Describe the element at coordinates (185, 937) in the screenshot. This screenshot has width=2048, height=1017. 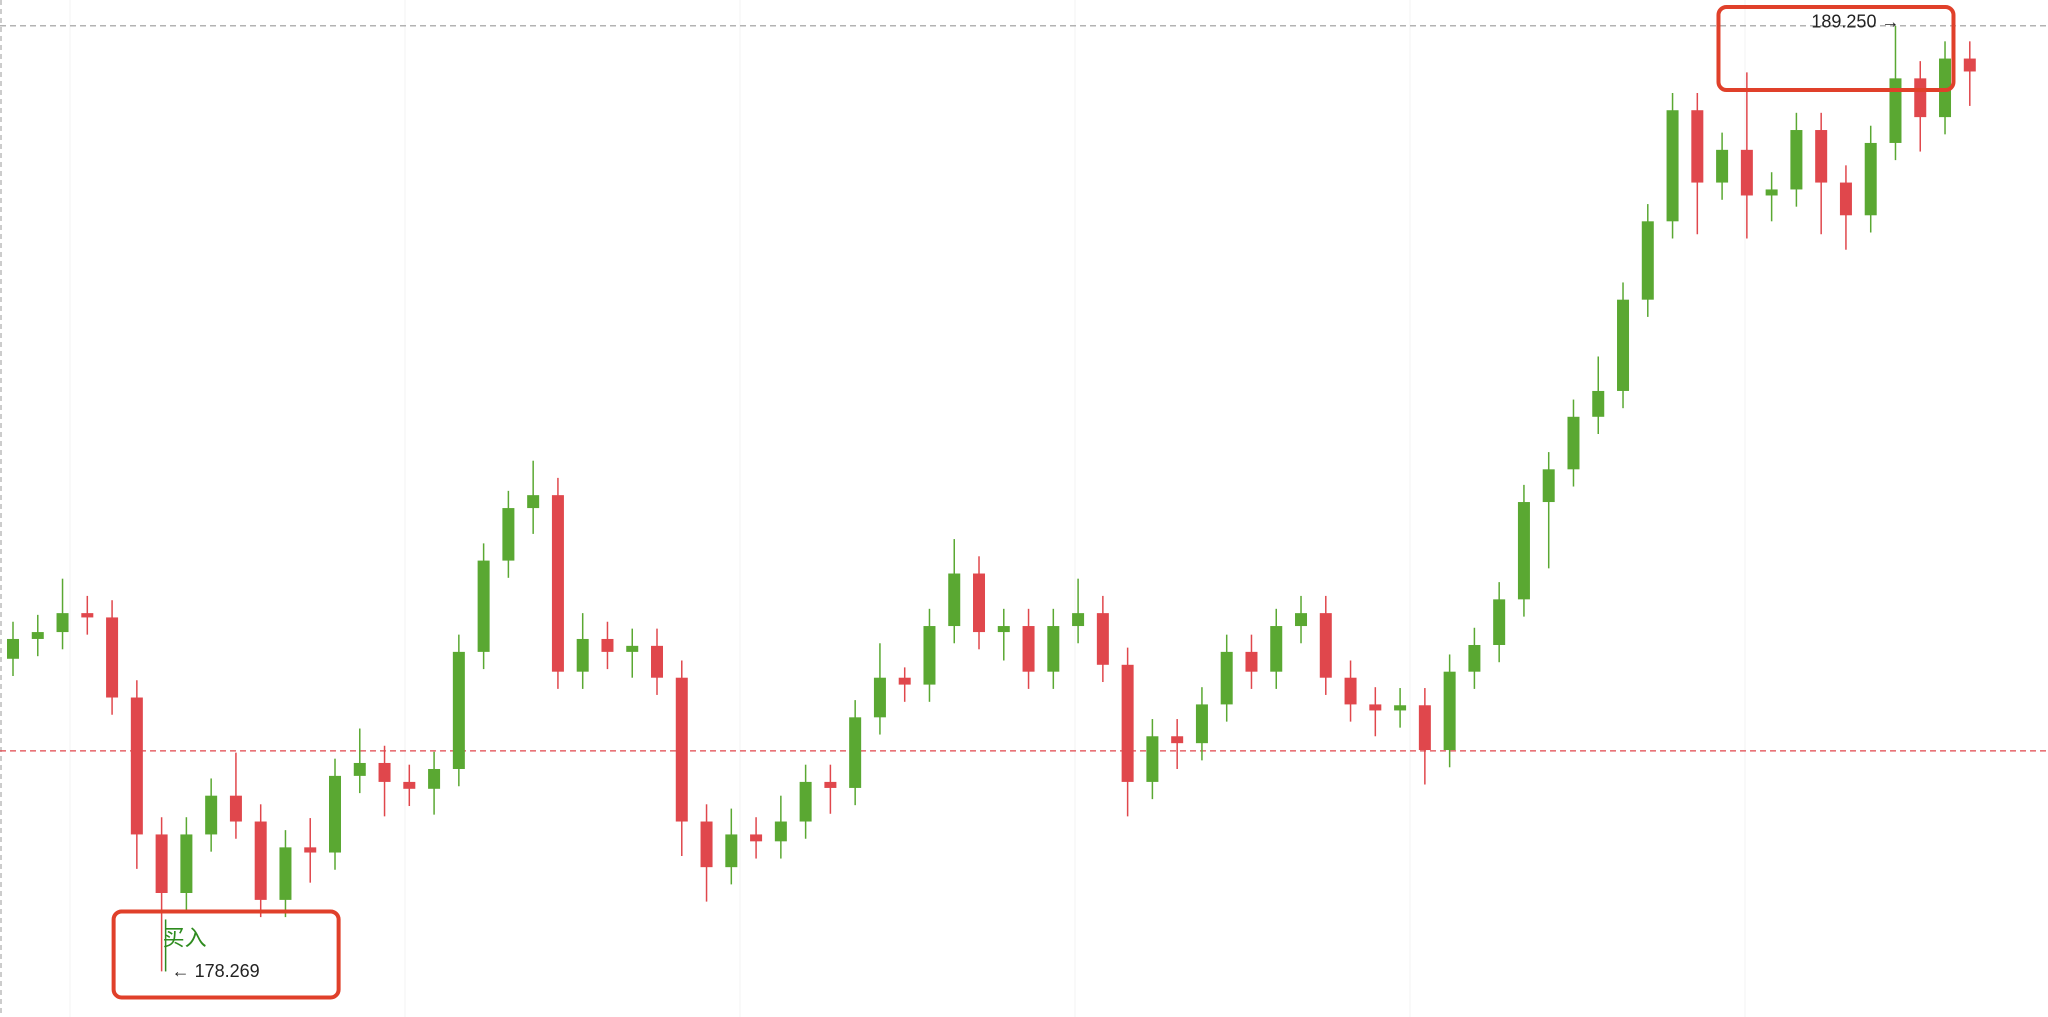
I see `buy-label: 买入` at that location.